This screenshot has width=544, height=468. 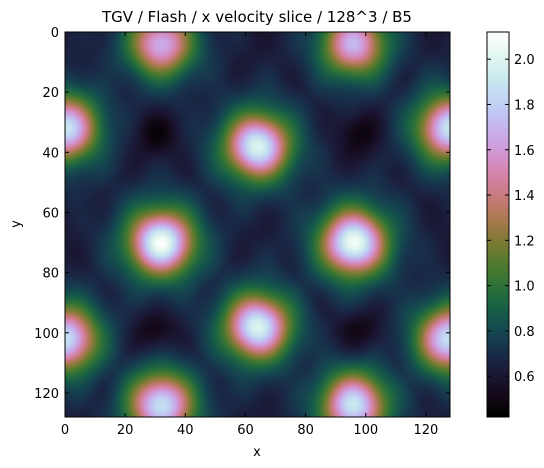 I want to click on colorbar-ticks: 0.6 0.8 1.0 1.2 1.4 1.6 1.8 2.0, so click(x=511, y=219).